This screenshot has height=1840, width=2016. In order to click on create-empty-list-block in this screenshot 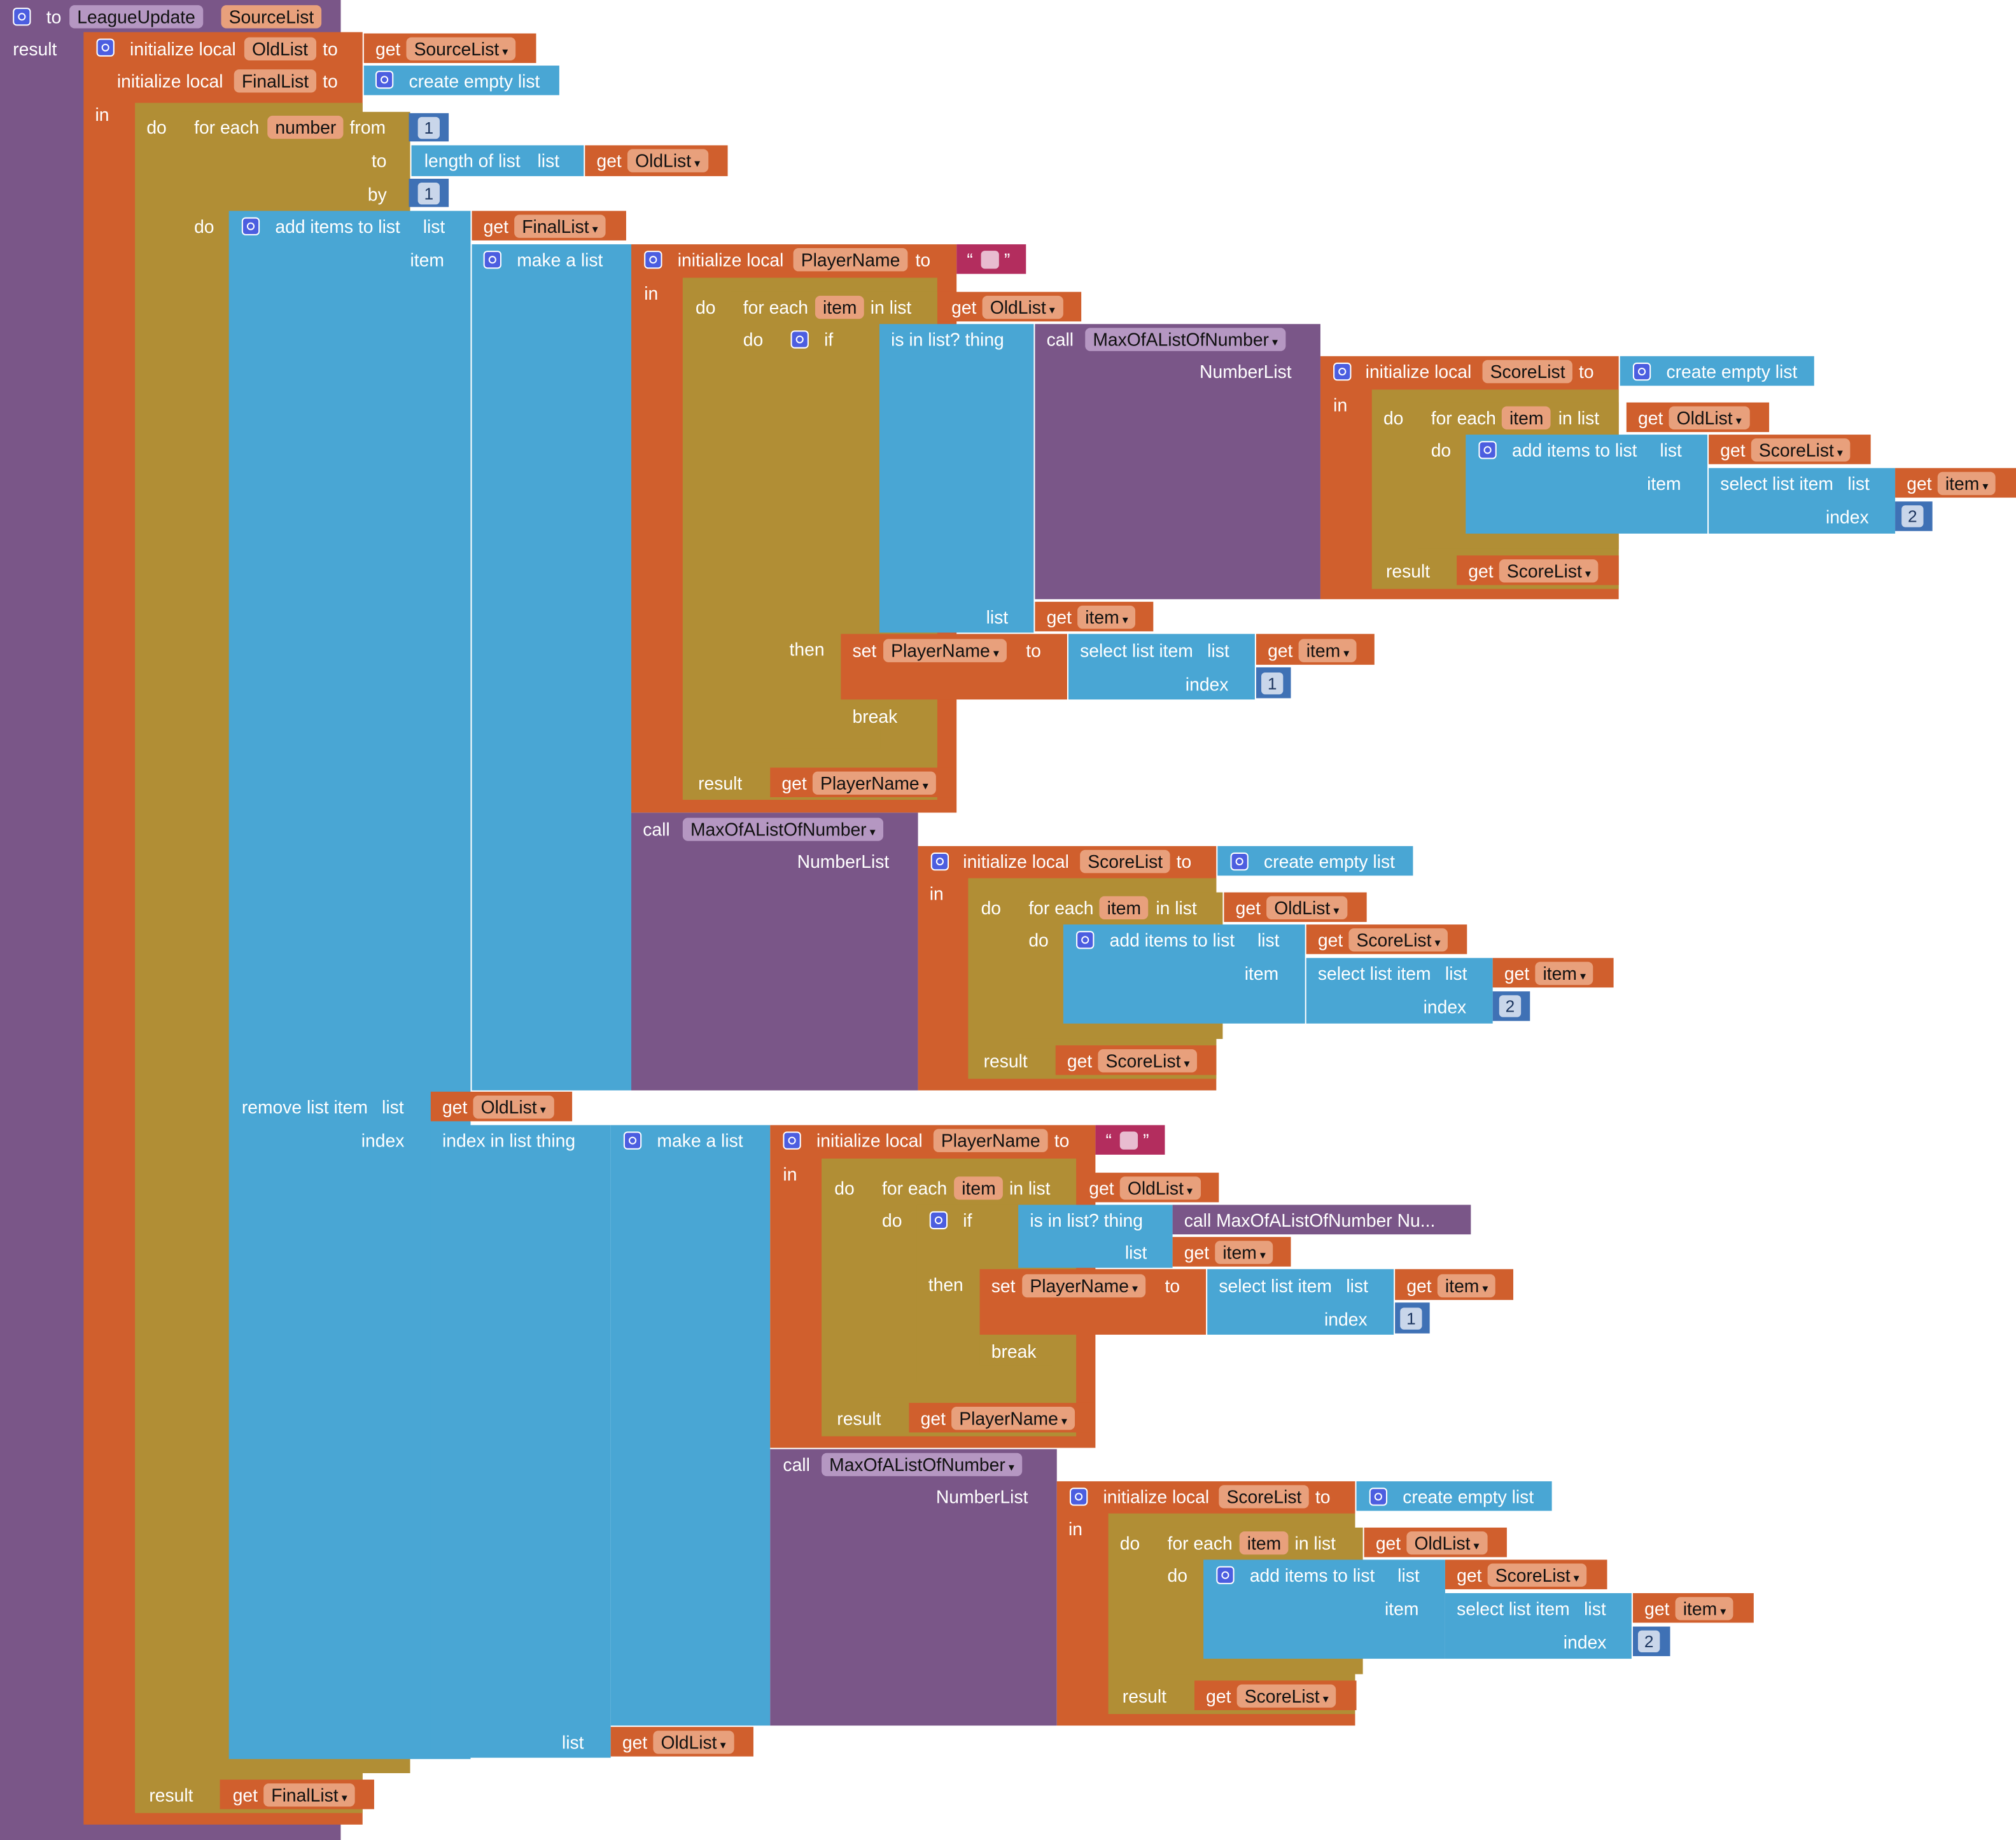, I will do `click(461, 80)`.